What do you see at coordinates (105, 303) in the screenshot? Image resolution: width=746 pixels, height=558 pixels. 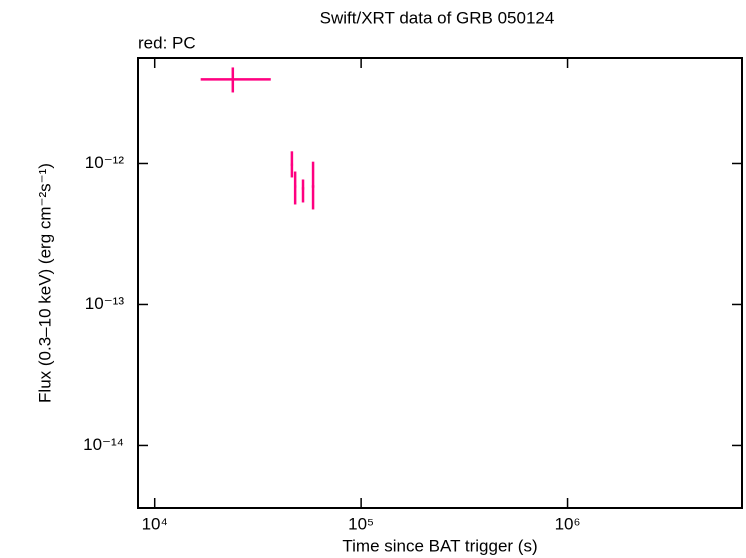 I see `y-tick-label: 10⁻¹³` at bounding box center [105, 303].